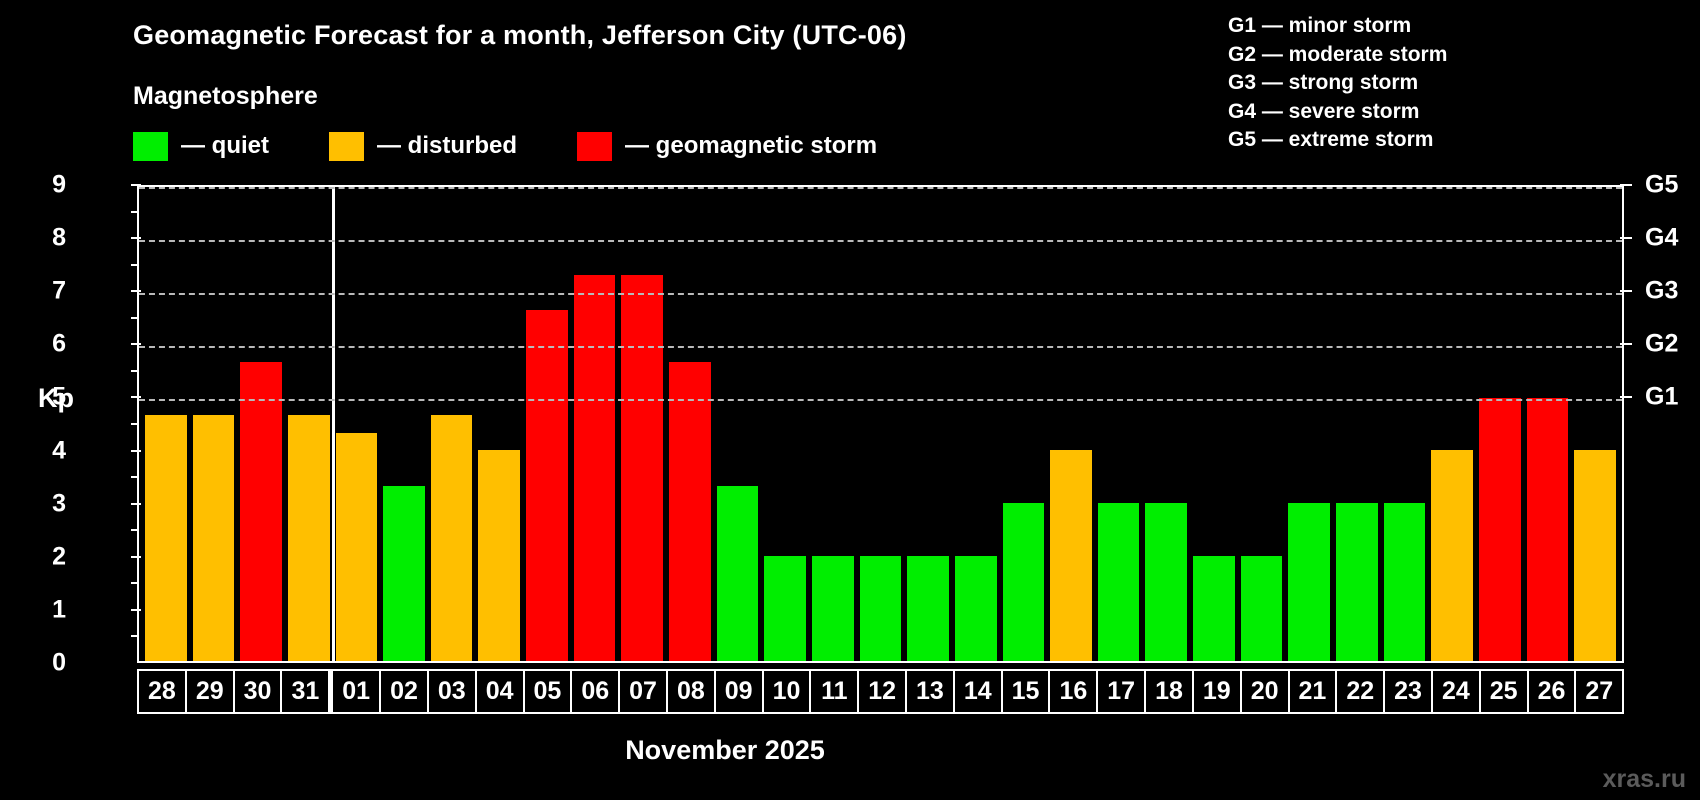  I want to click on legend: — quiet — disturbed — geomagnetic storm, so click(505, 146).